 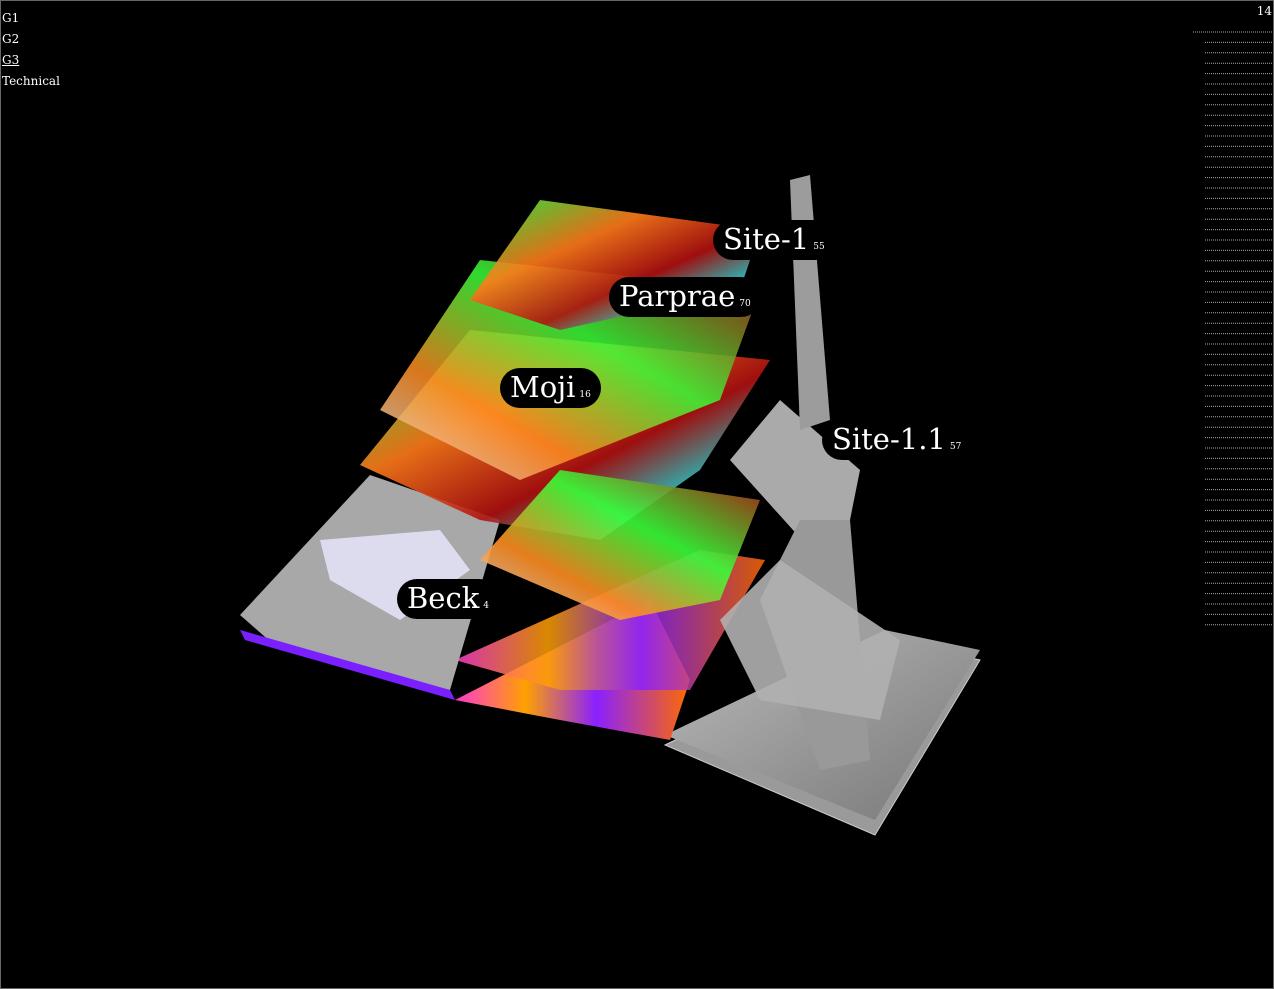 What do you see at coordinates (745, 304) in the screenshot?
I see `label-count: 70` at bounding box center [745, 304].